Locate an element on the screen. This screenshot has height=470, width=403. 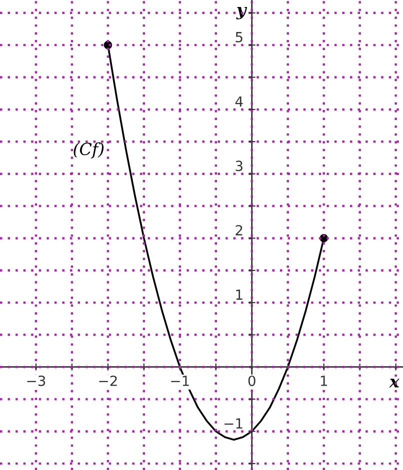
y-tick-label: 5 is located at coordinates (239, 37).